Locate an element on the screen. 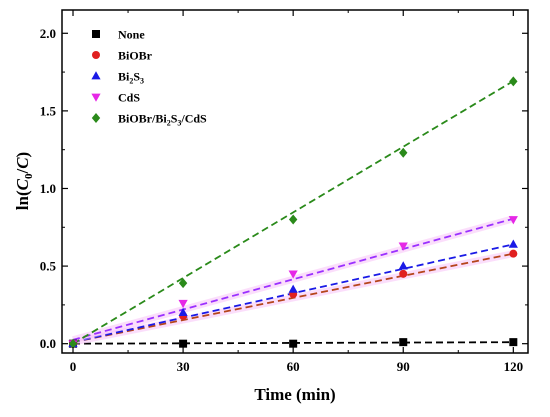  x-tick-label: 90 is located at coordinates (403, 366).